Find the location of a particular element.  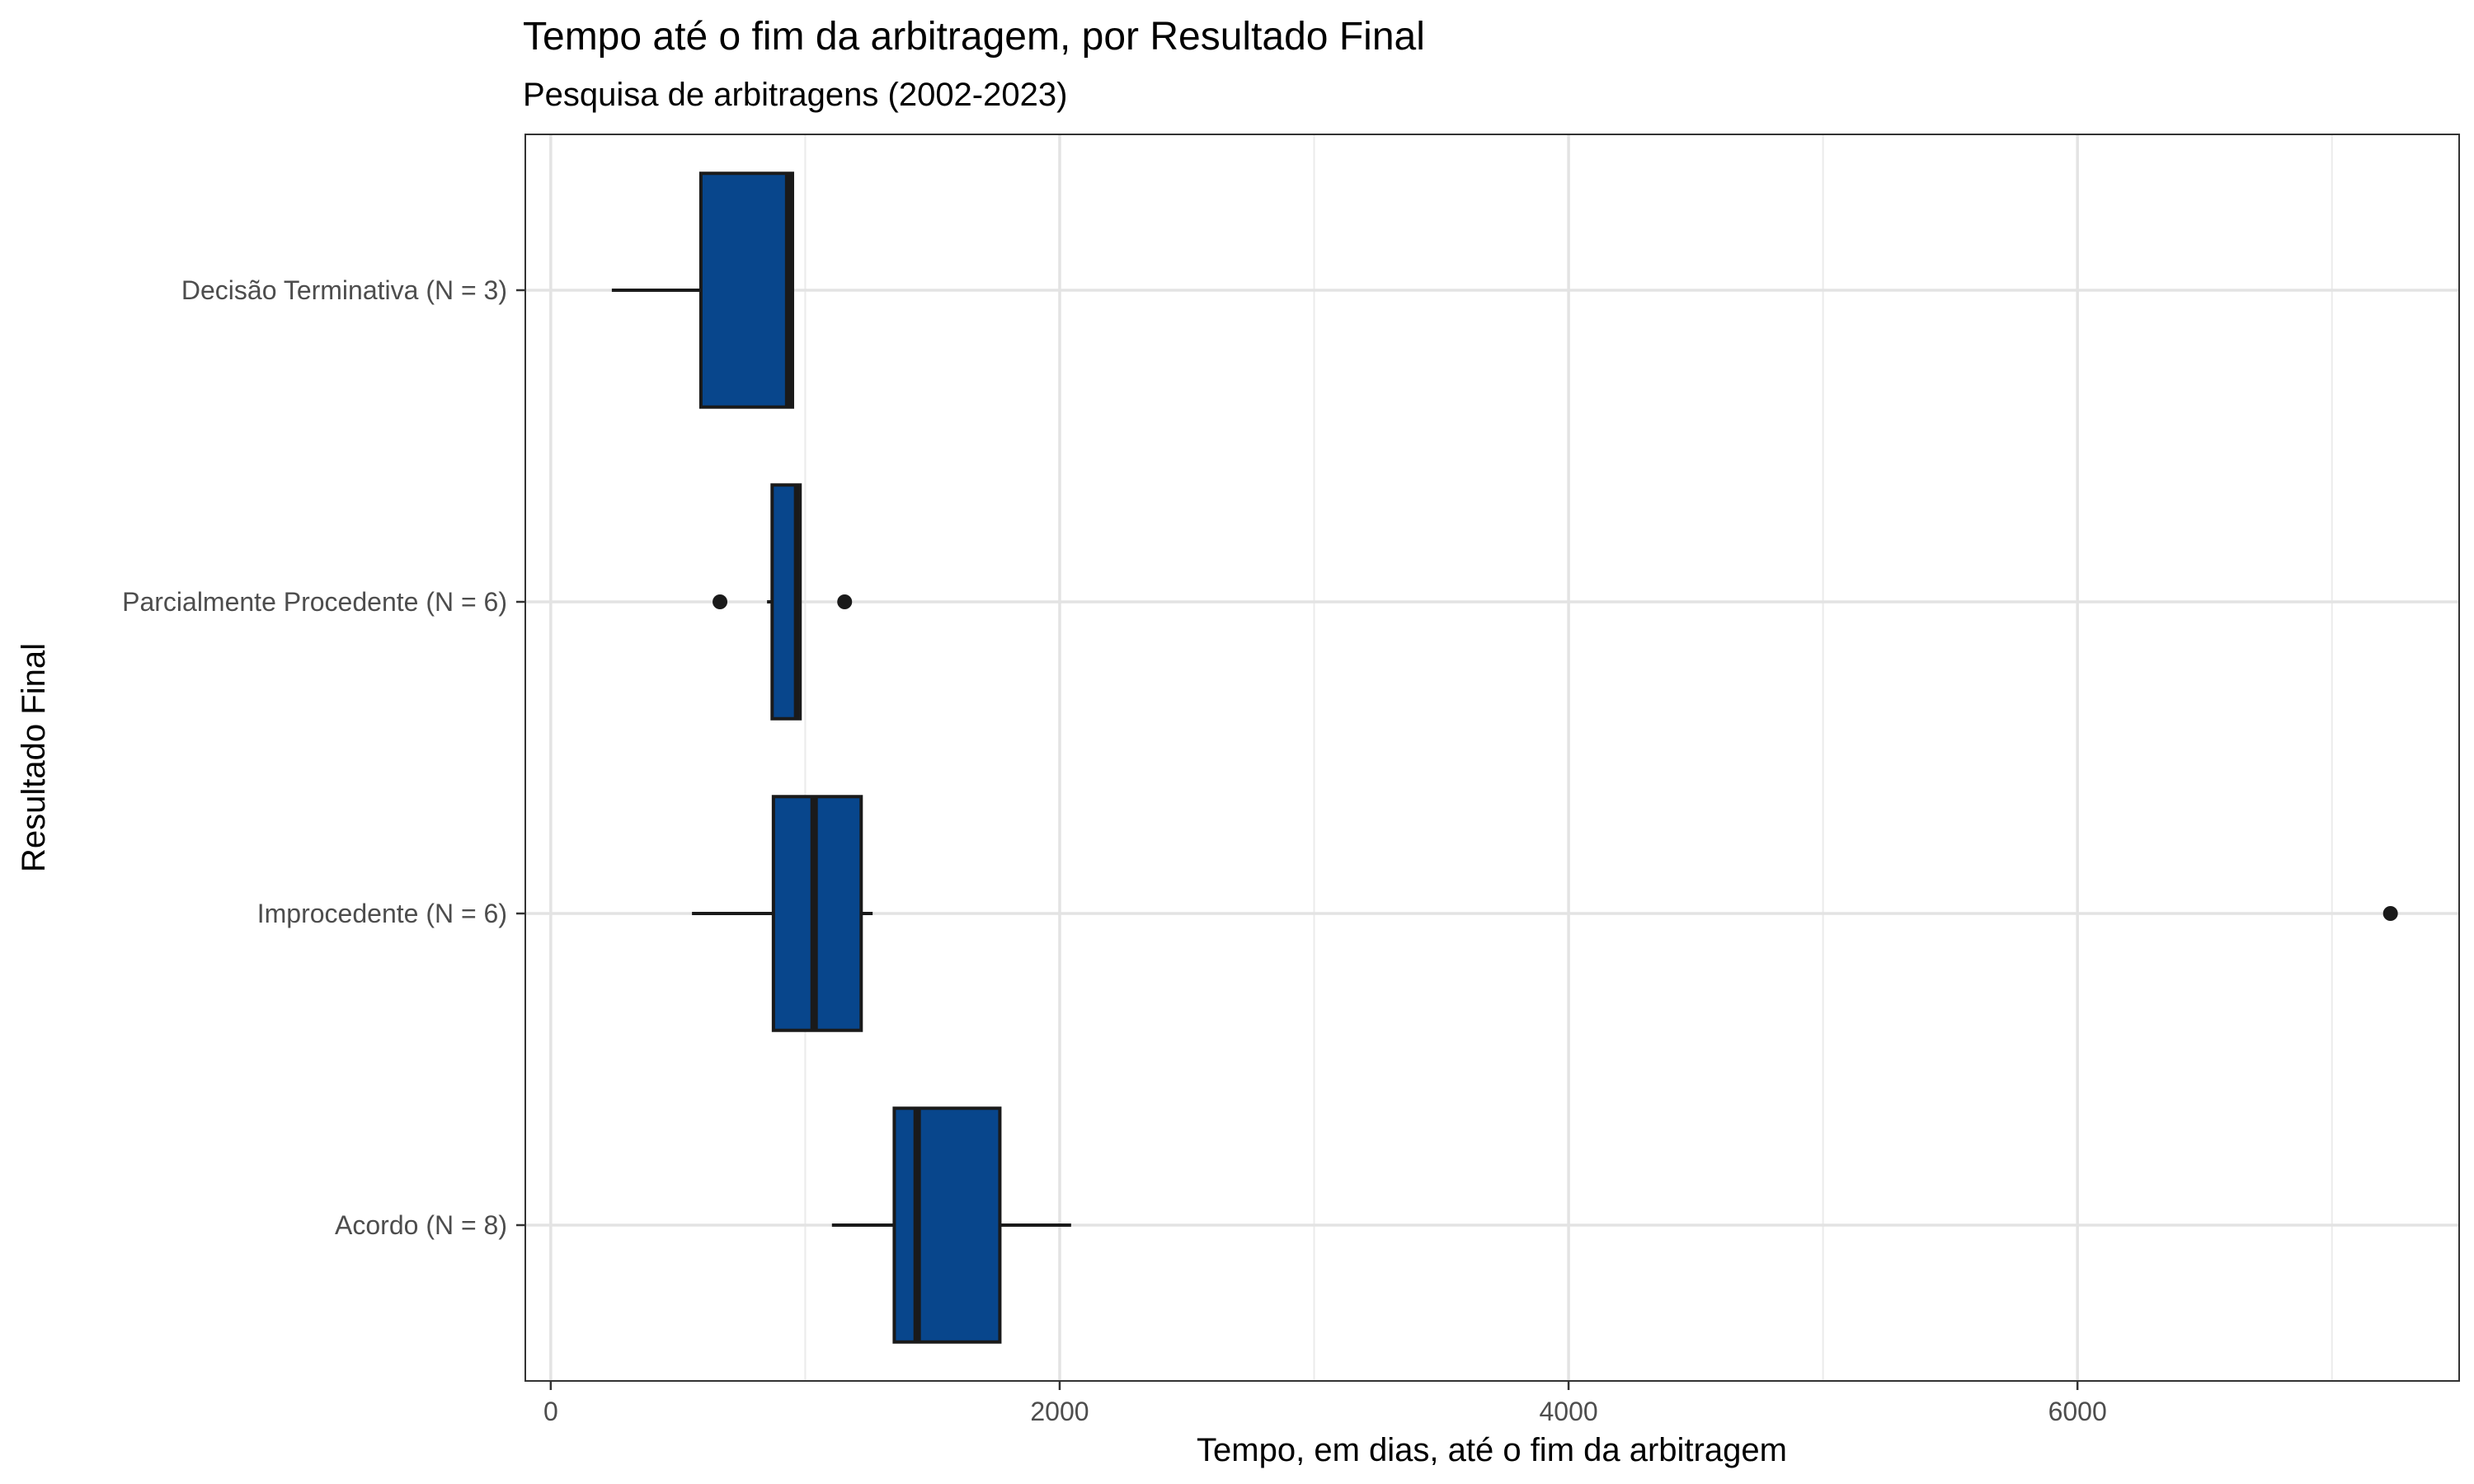

y-tick-label: Decisão Terminativa (N = 3) is located at coordinates (344, 290).